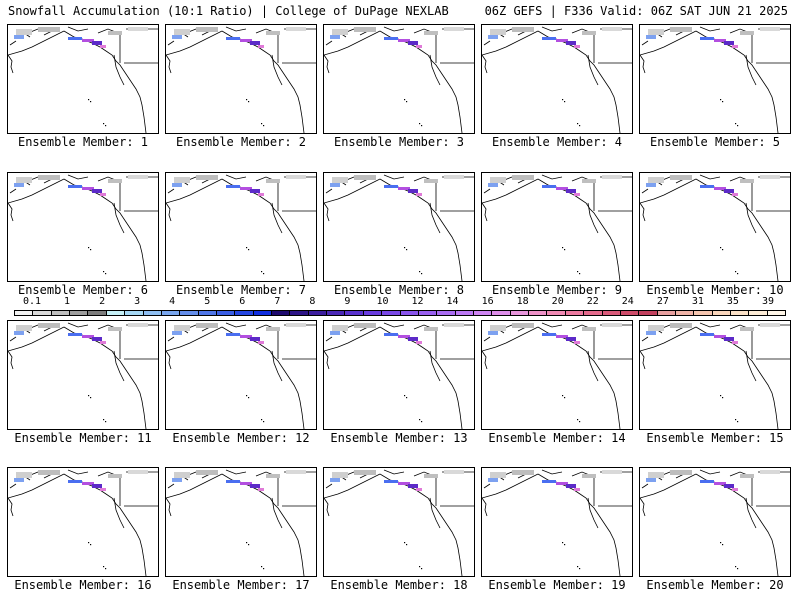  I want to click on ensemble-member-label: Ensemble Member: 13, so click(399, 438).